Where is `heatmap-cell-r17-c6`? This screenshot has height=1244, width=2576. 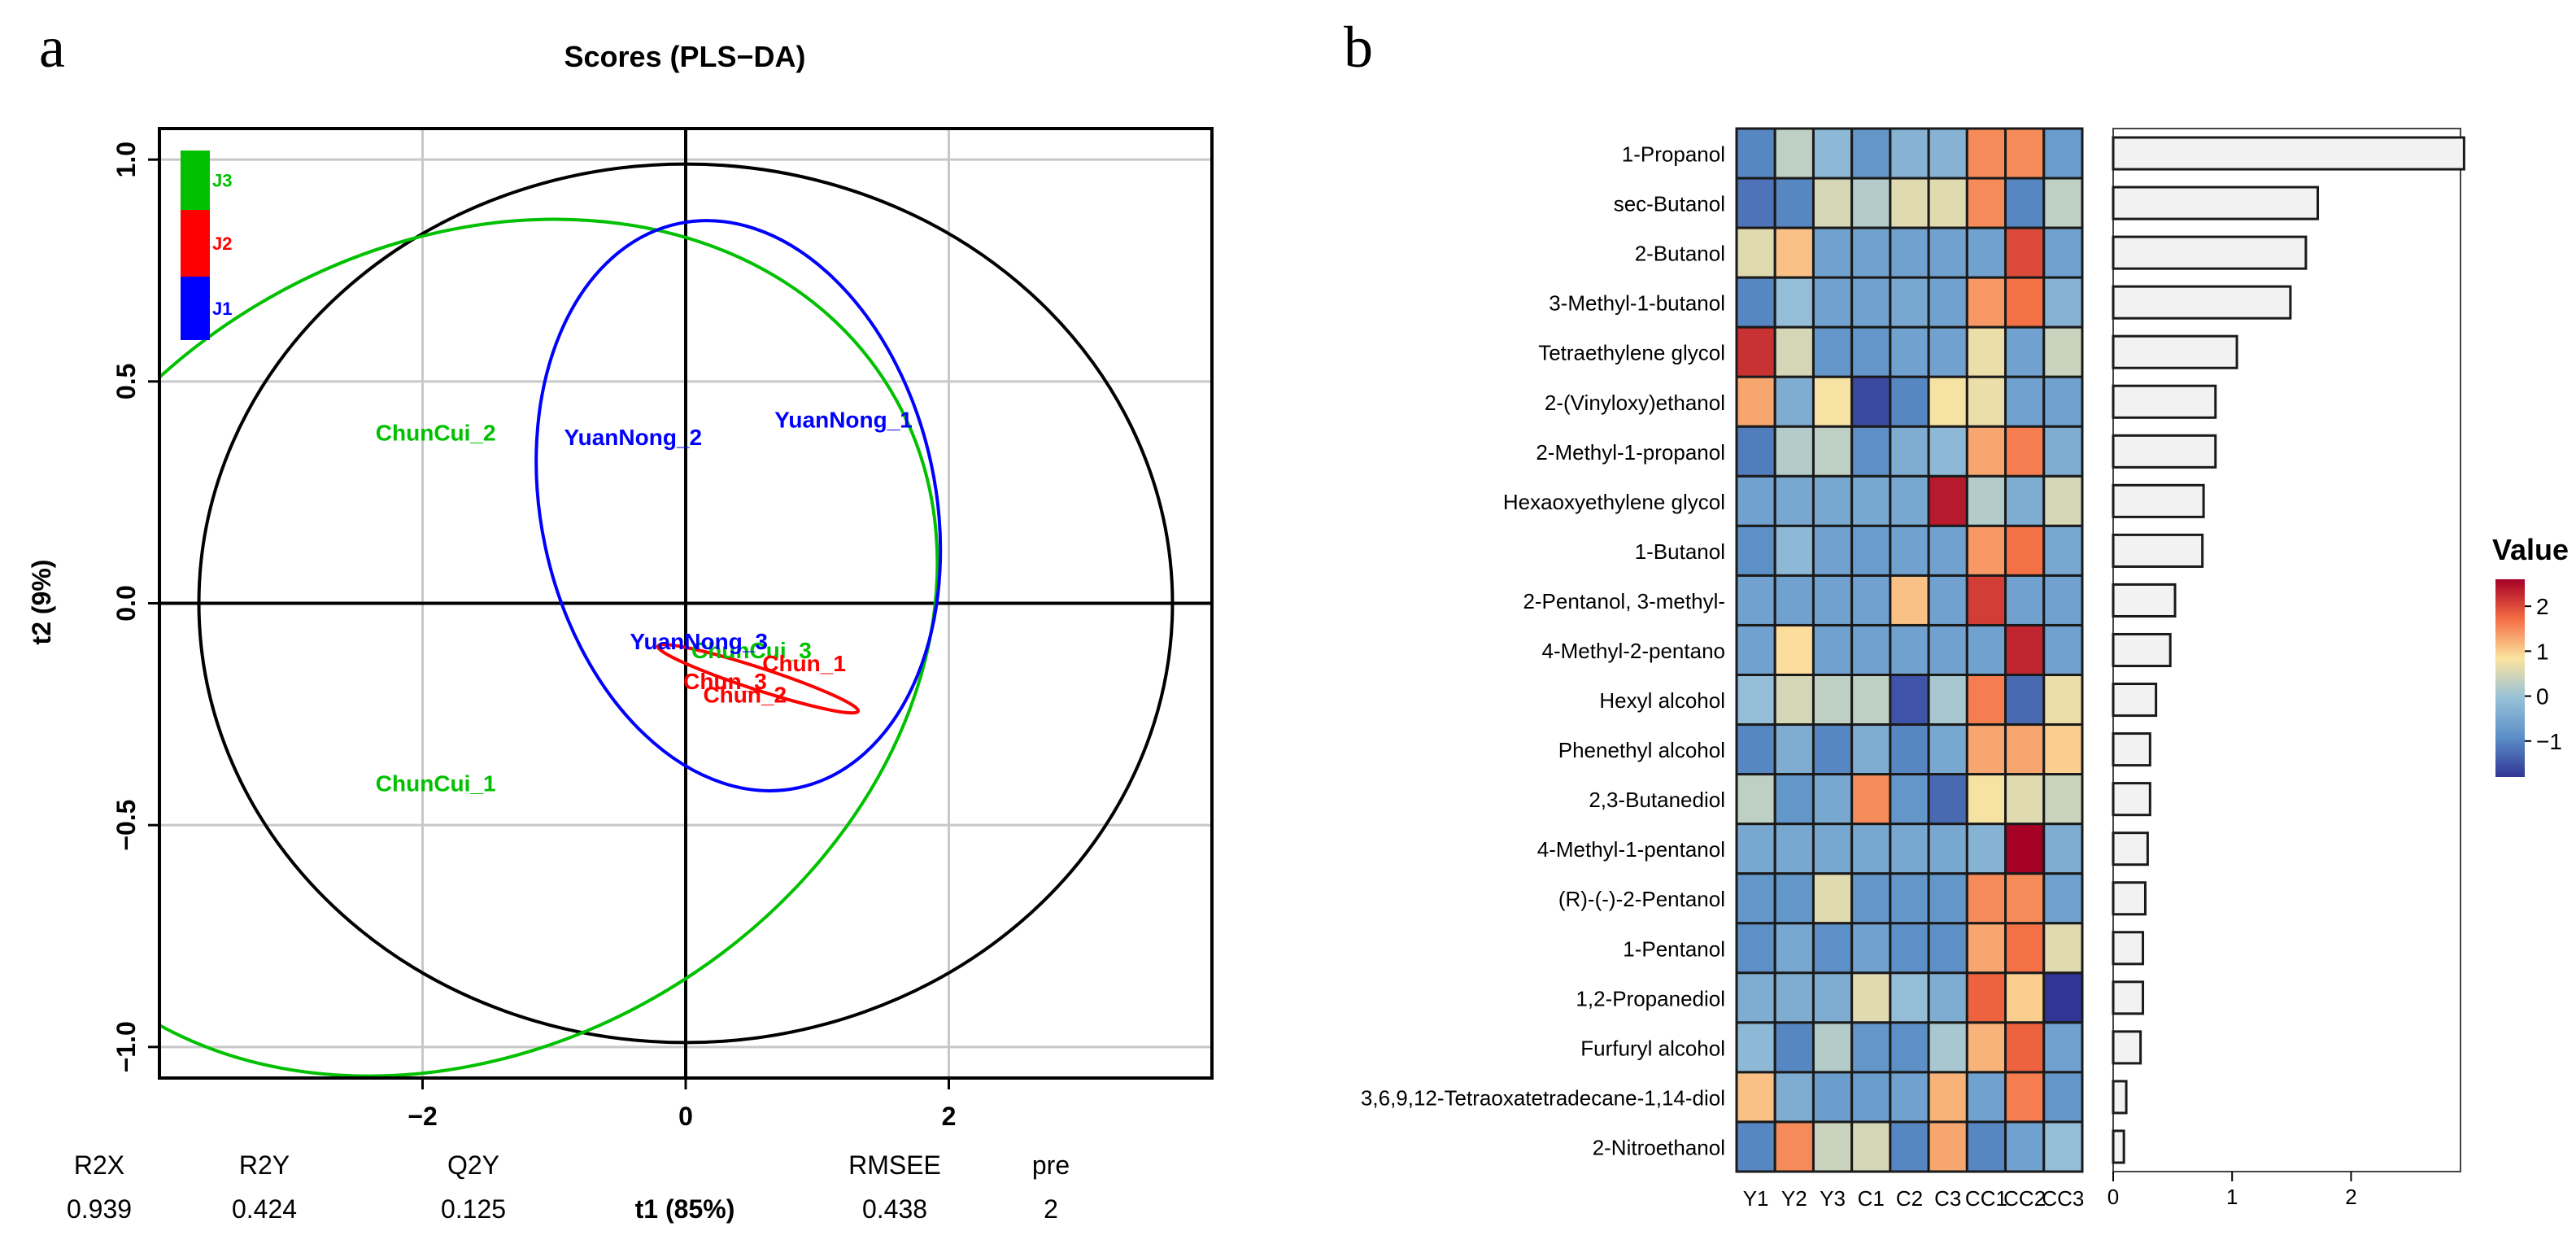
heatmap-cell-r17-c6 is located at coordinates (1986, 998).